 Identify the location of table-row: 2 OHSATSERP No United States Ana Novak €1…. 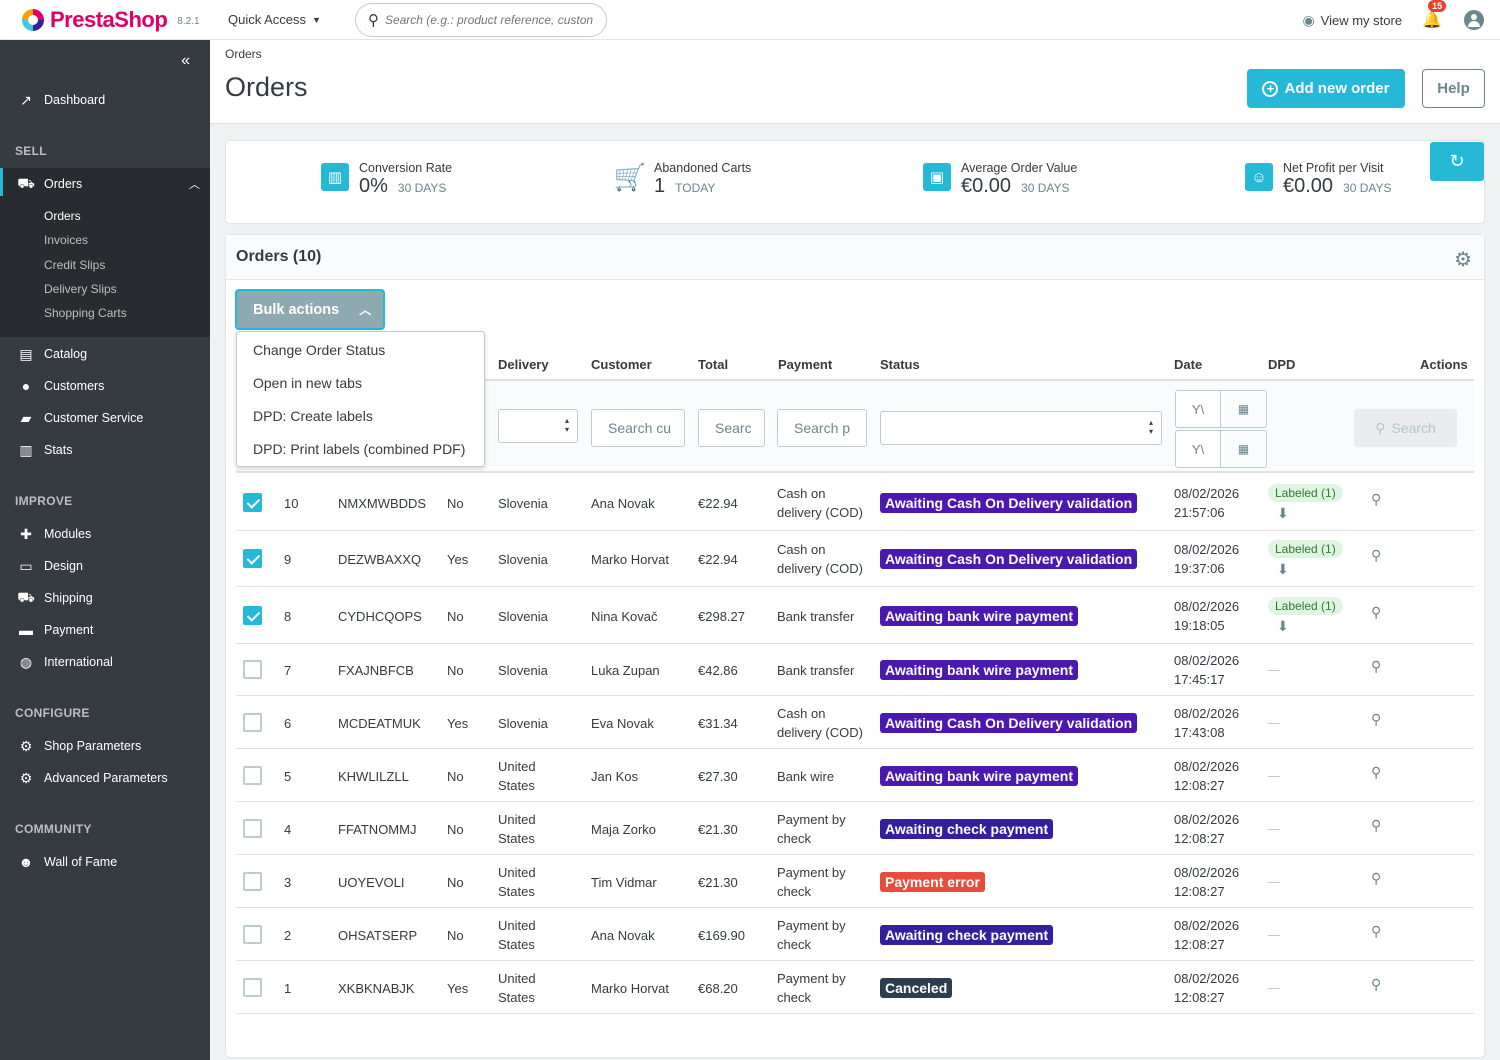
(855, 934).